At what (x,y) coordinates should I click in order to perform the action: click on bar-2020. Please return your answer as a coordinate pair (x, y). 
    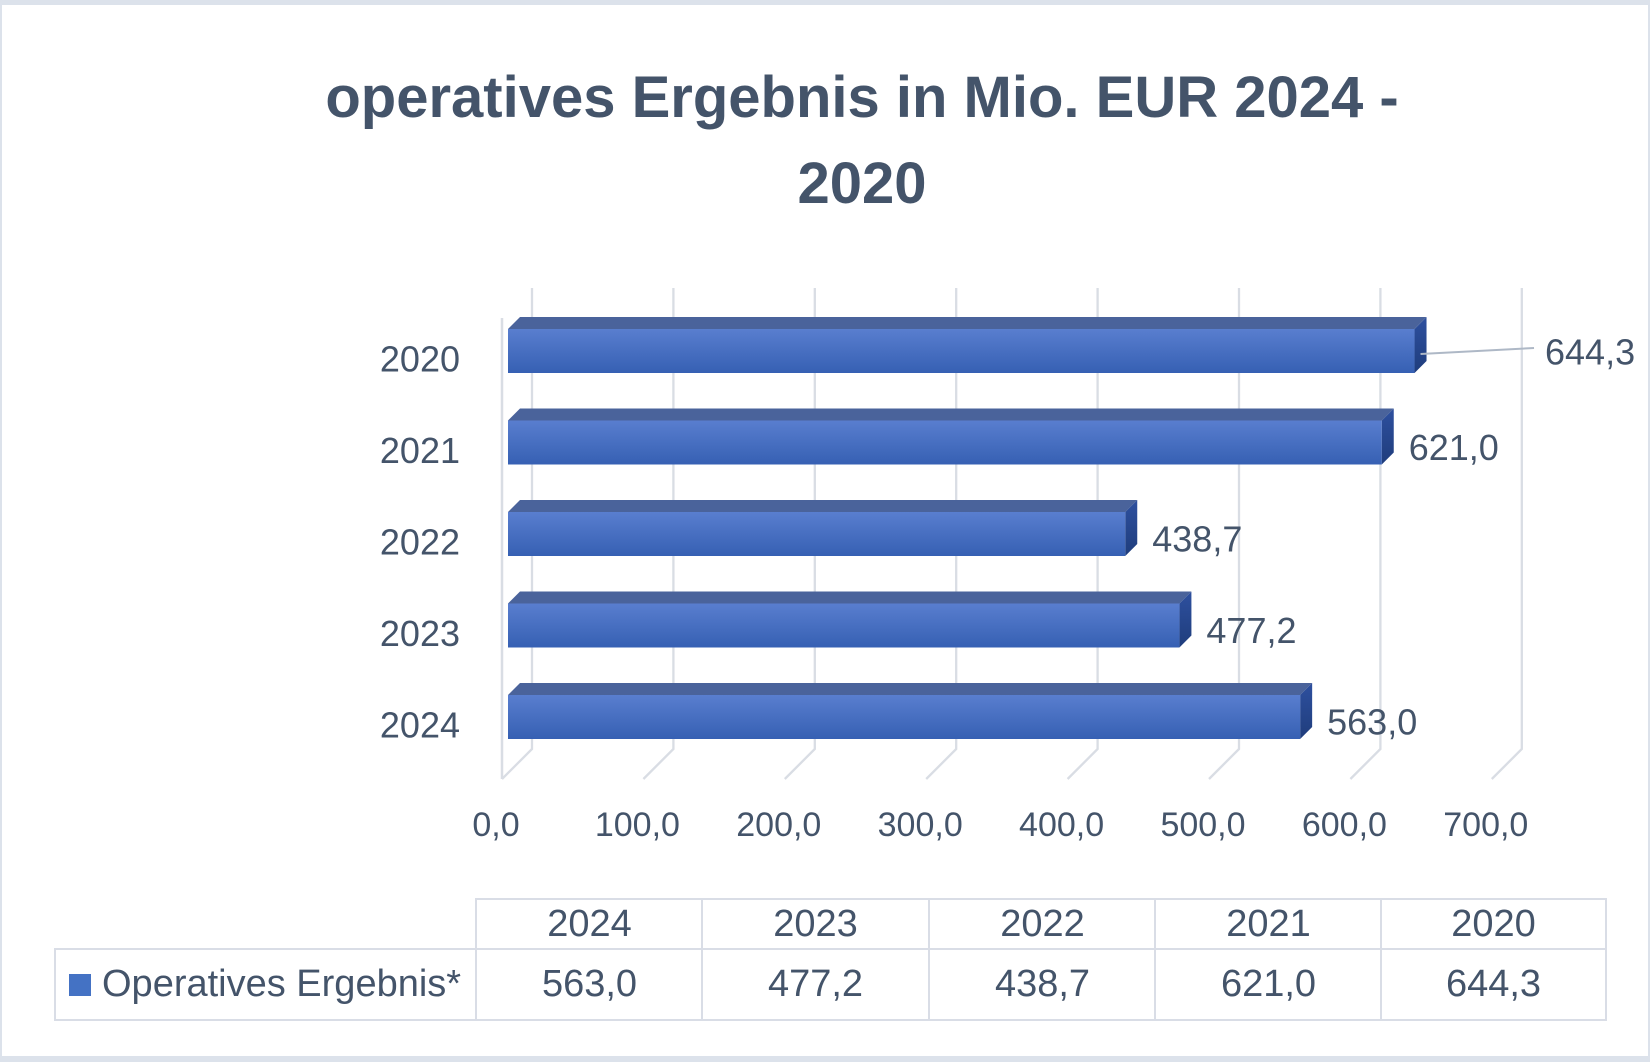
    Looking at the image, I should click on (967, 345).